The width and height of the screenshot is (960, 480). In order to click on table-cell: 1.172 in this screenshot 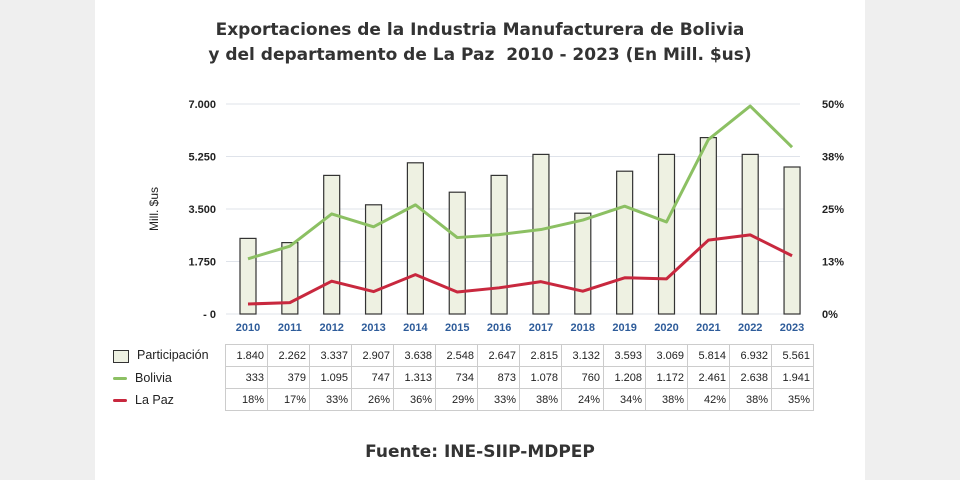, I will do `click(666, 377)`.